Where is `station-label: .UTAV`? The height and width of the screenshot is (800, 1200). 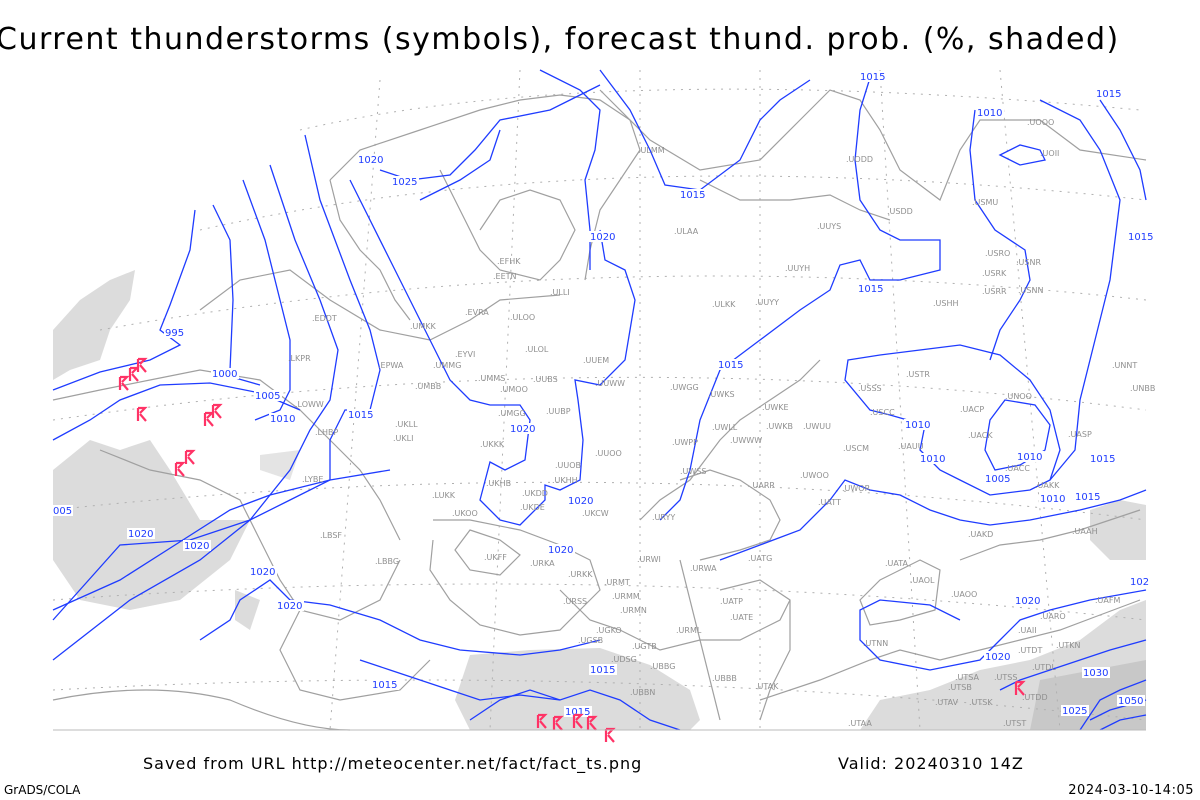
station-label: .UTAV is located at coordinates (947, 702).